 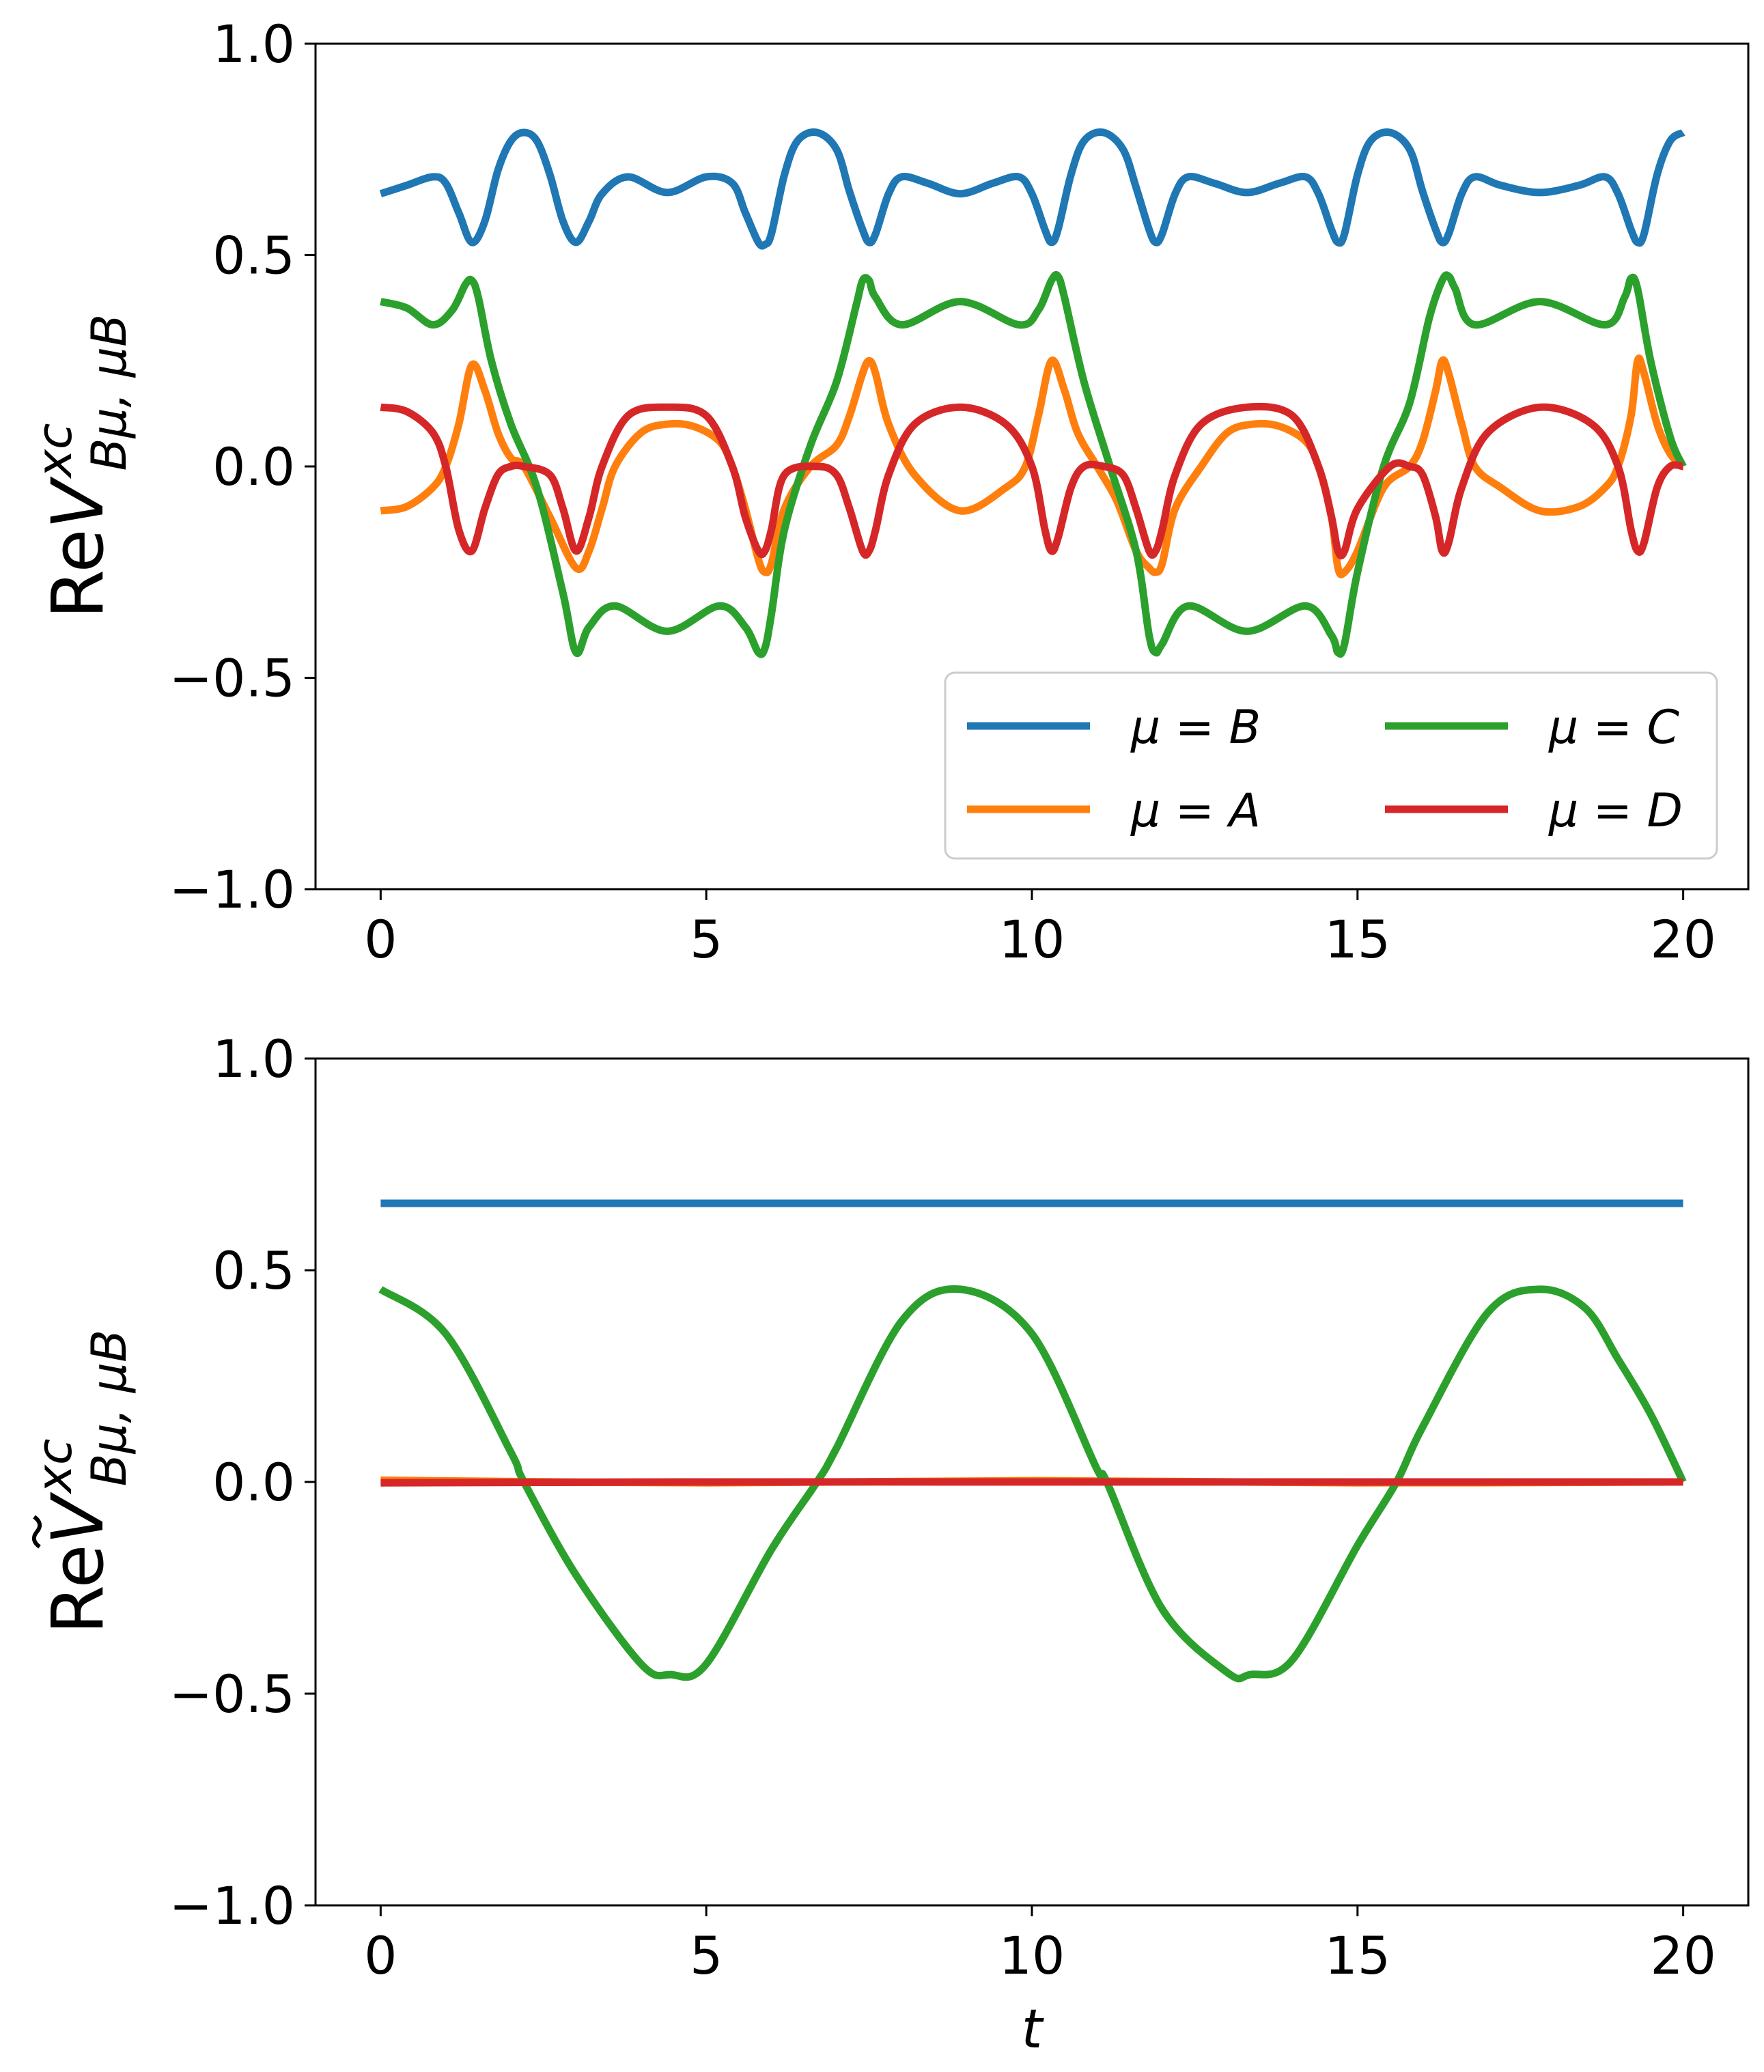 I want to click on top-y-axis-label-text: ReVxcBμ, μB, so click(x=82, y=466).